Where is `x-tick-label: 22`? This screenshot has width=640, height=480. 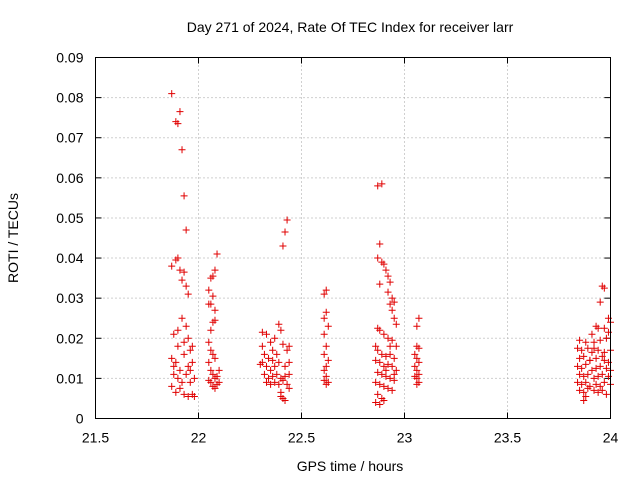
x-tick-label: 22 is located at coordinates (199, 438).